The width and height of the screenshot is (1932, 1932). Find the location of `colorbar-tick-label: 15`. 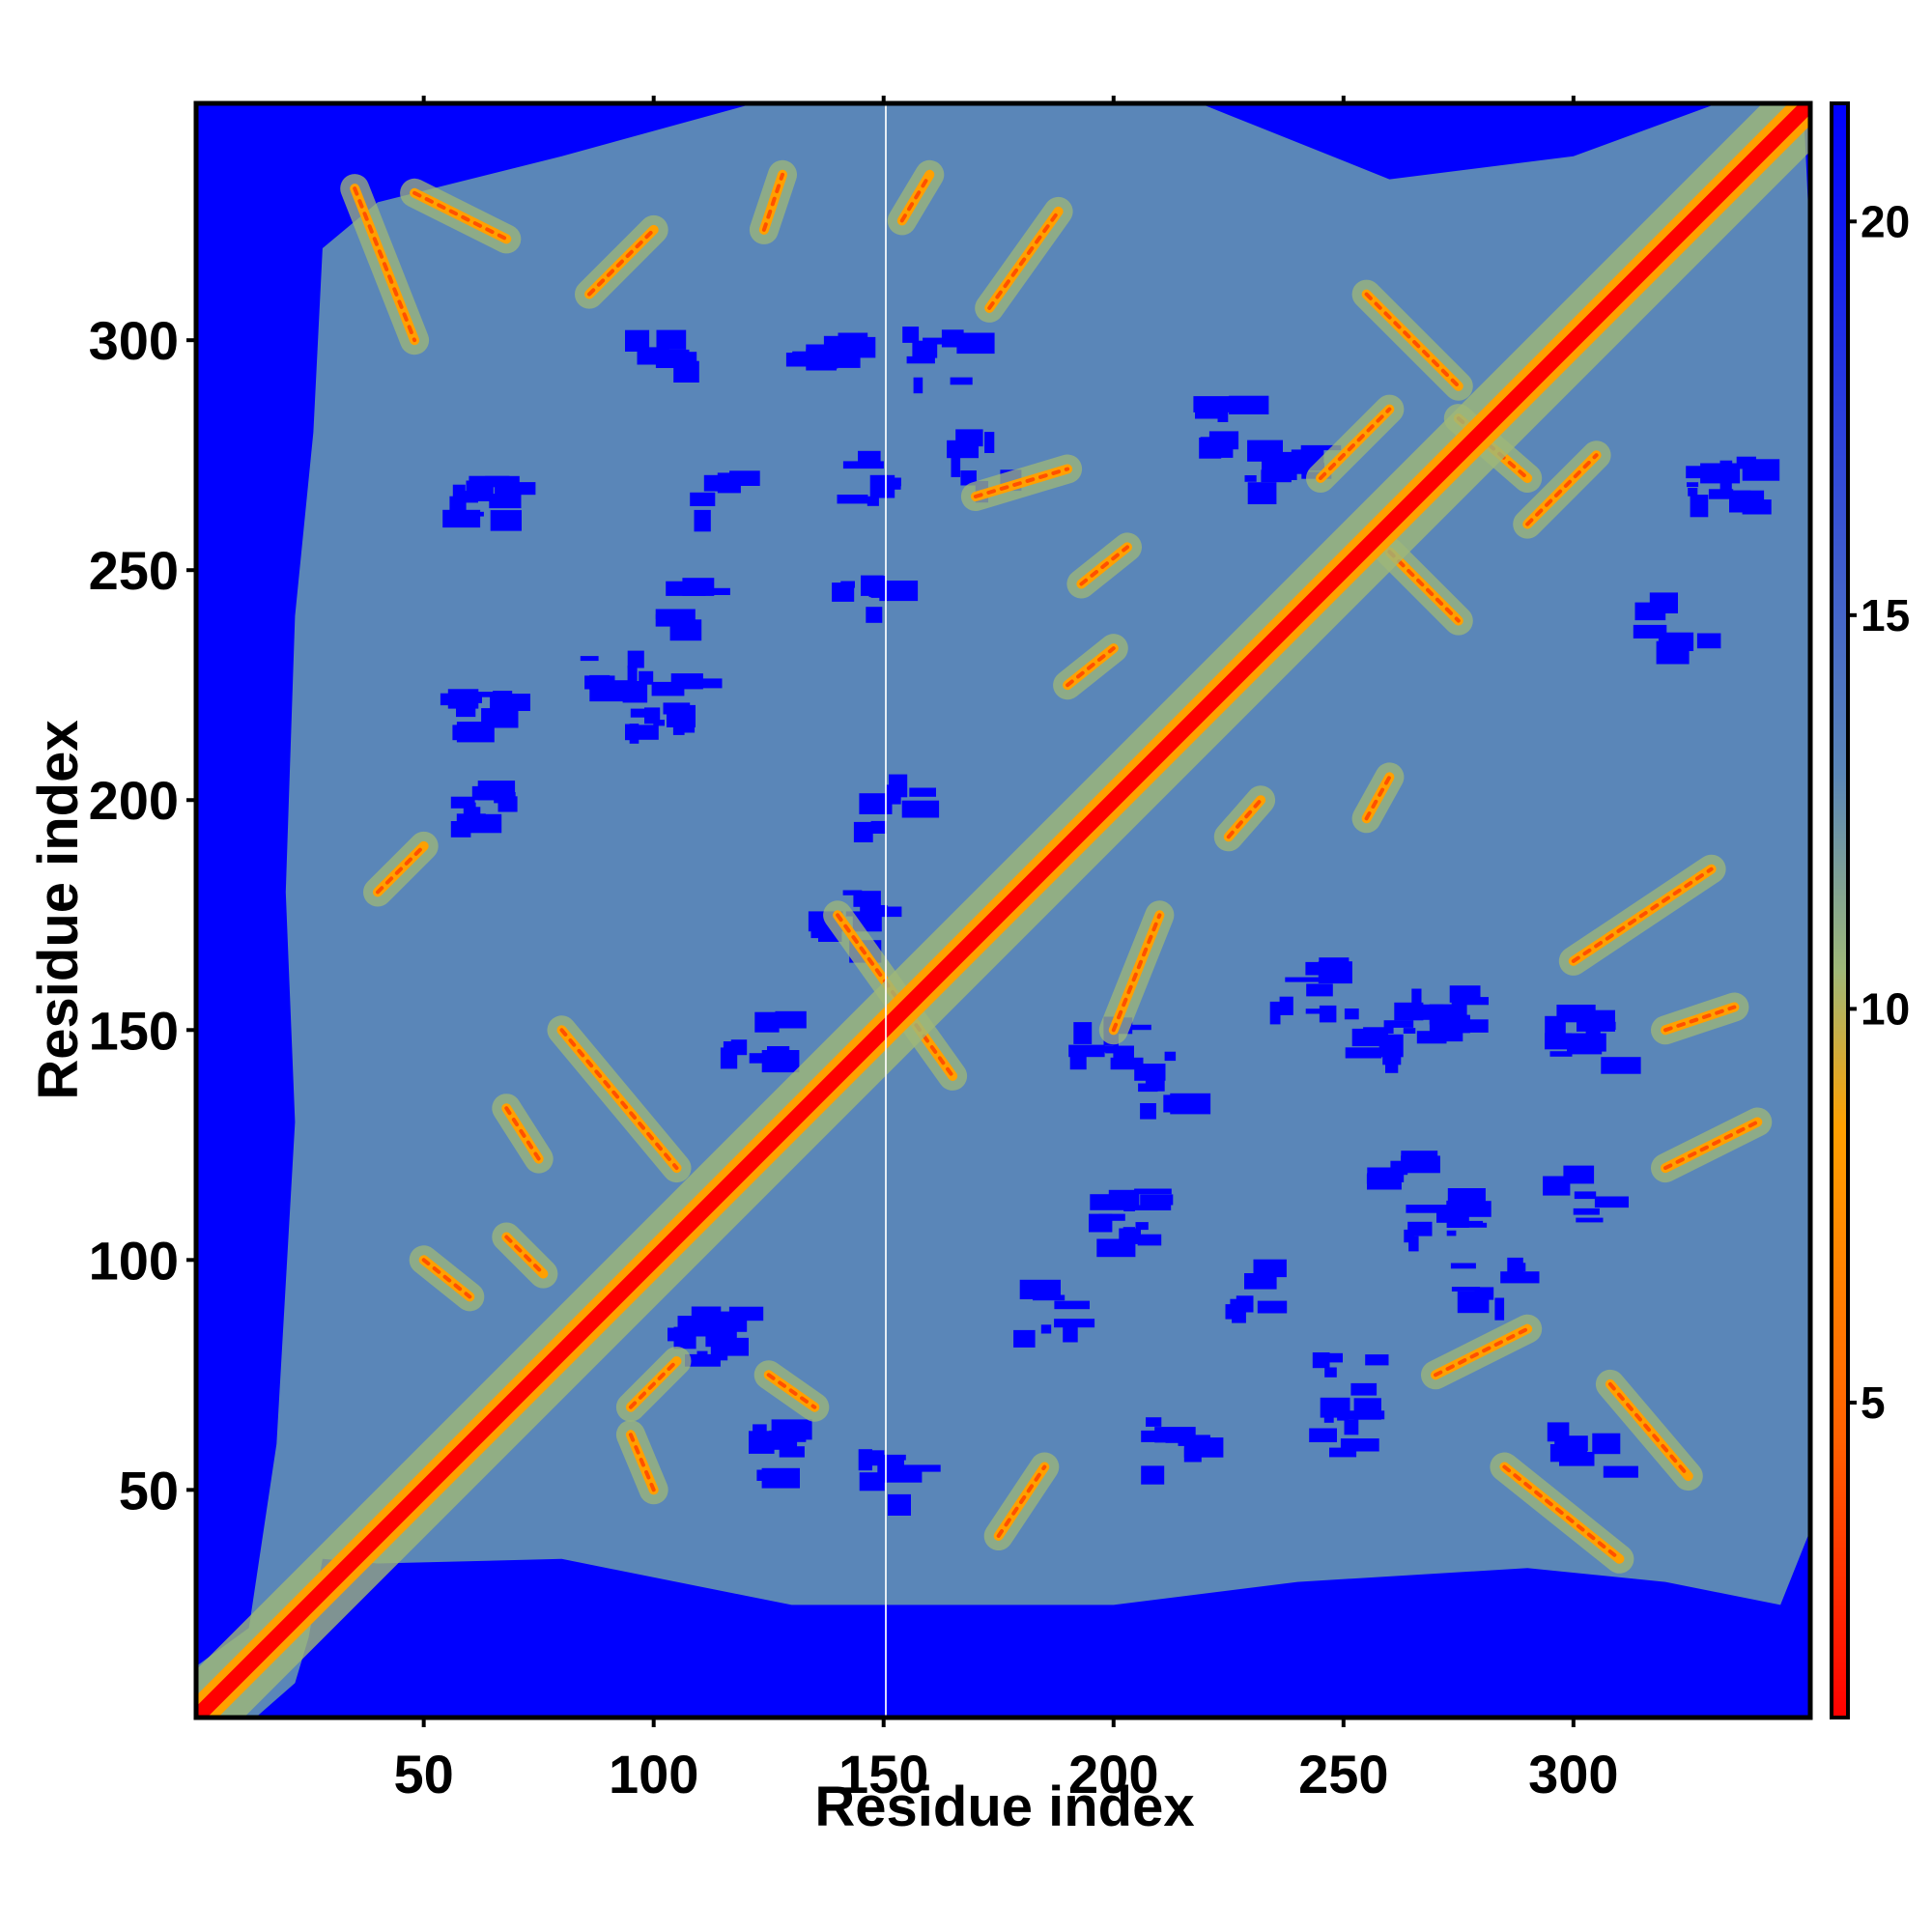

colorbar-tick-label: 15 is located at coordinates (1885, 615).